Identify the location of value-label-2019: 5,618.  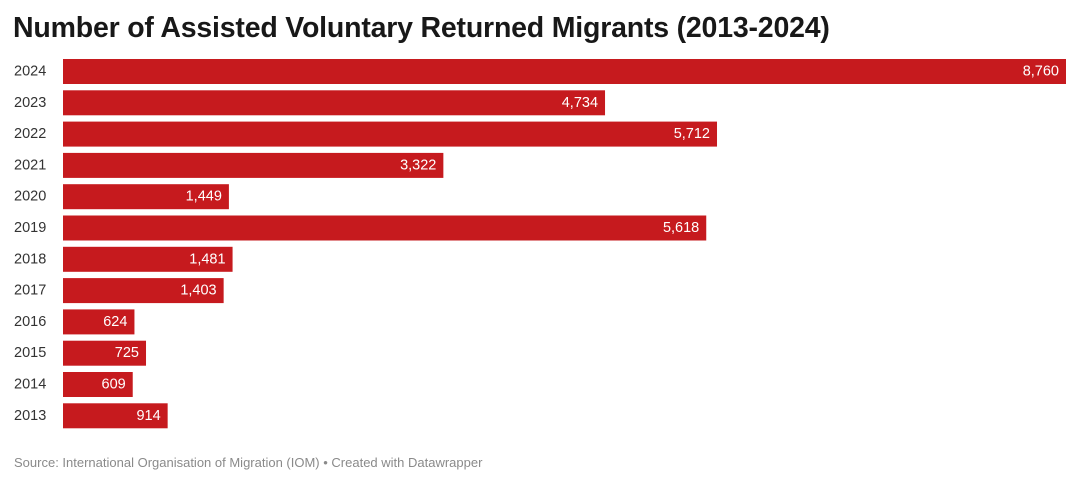
(681, 228).